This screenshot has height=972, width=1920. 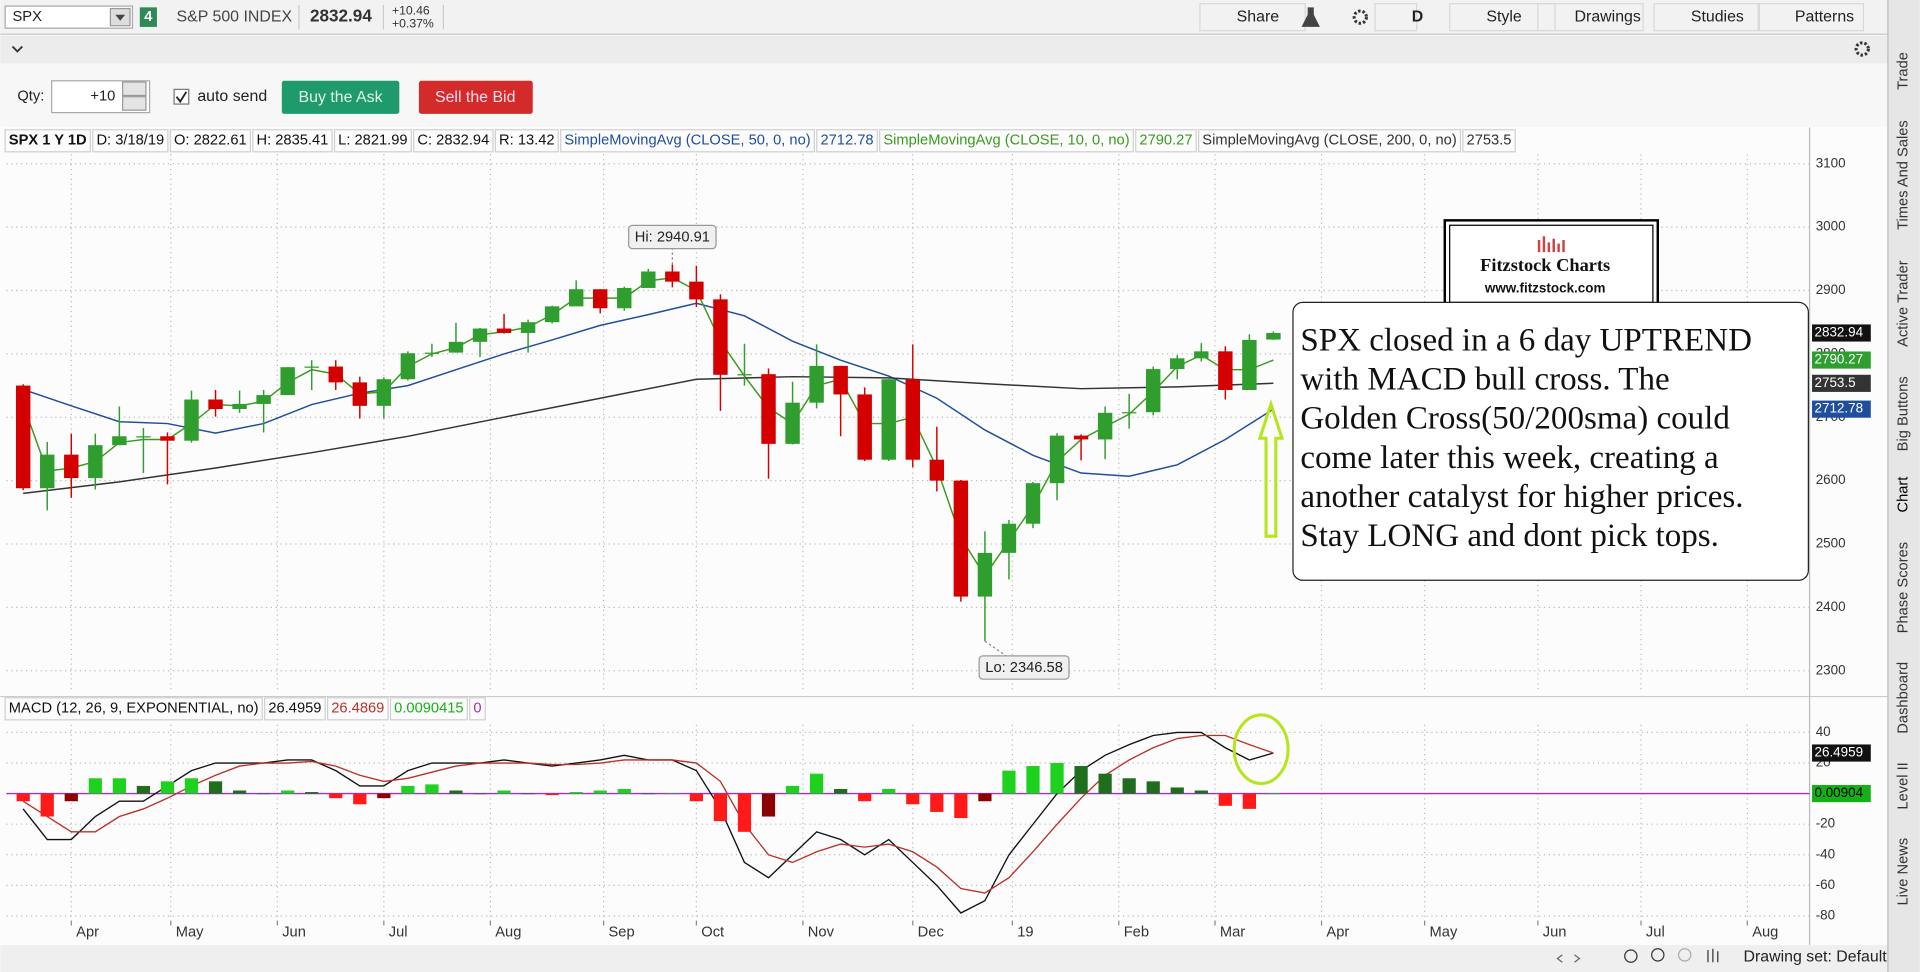 What do you see at coordinates (1509, 536) in the screenshot?
I see `note-line: Stay LONG and dont pick tops.` at bounding box center [1509, 536].